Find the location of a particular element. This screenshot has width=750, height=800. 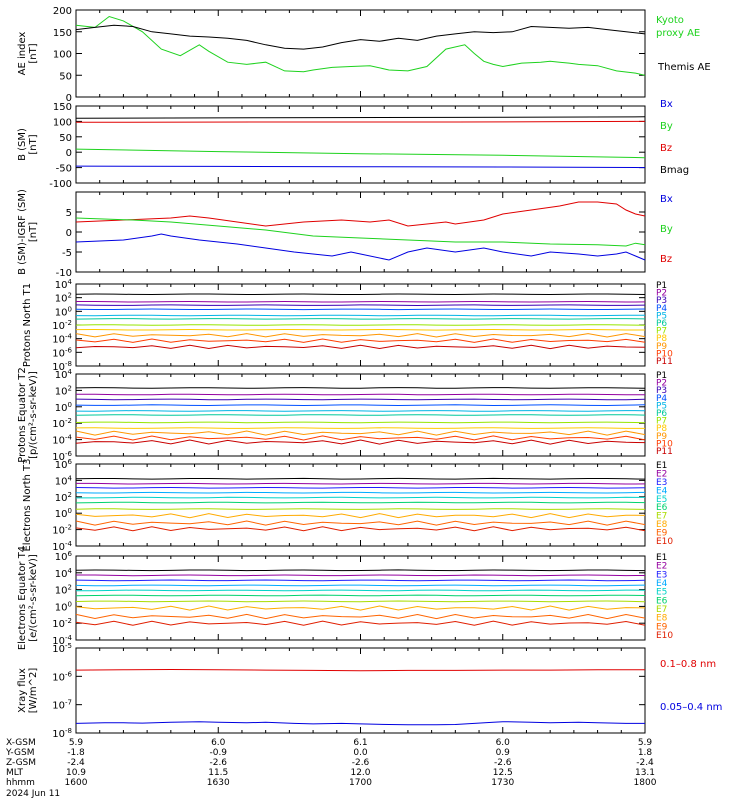

legend-entry: Bx is located at coordinates (666, 104).